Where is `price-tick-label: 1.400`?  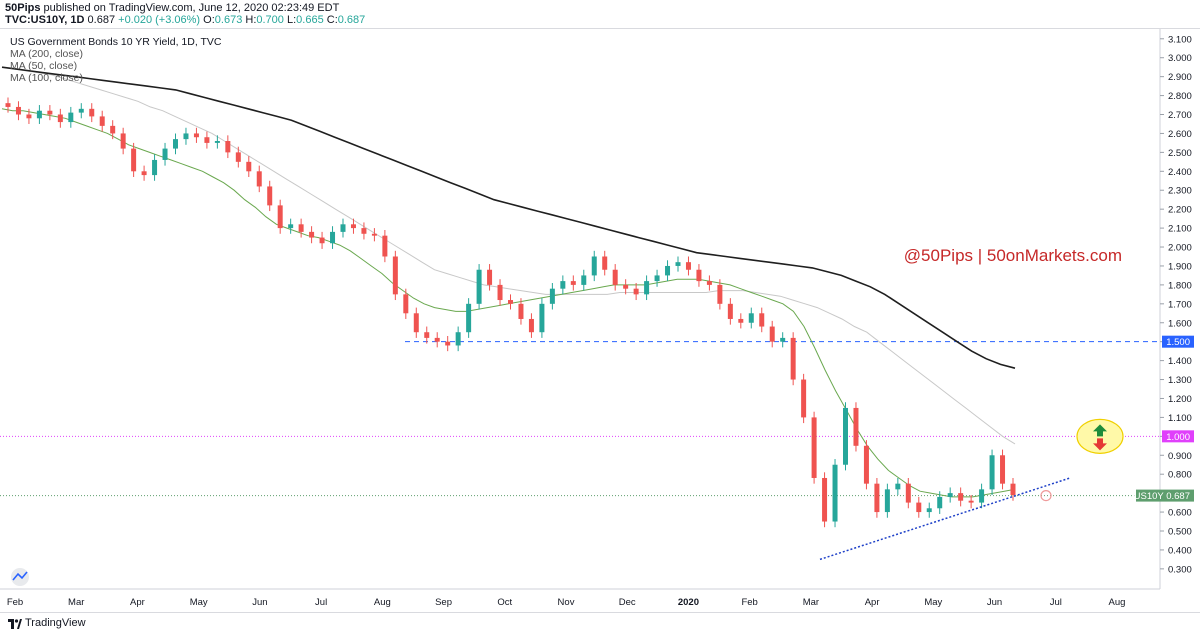
price-tick-label: 1.400 is located at coordinates (1180, 361).